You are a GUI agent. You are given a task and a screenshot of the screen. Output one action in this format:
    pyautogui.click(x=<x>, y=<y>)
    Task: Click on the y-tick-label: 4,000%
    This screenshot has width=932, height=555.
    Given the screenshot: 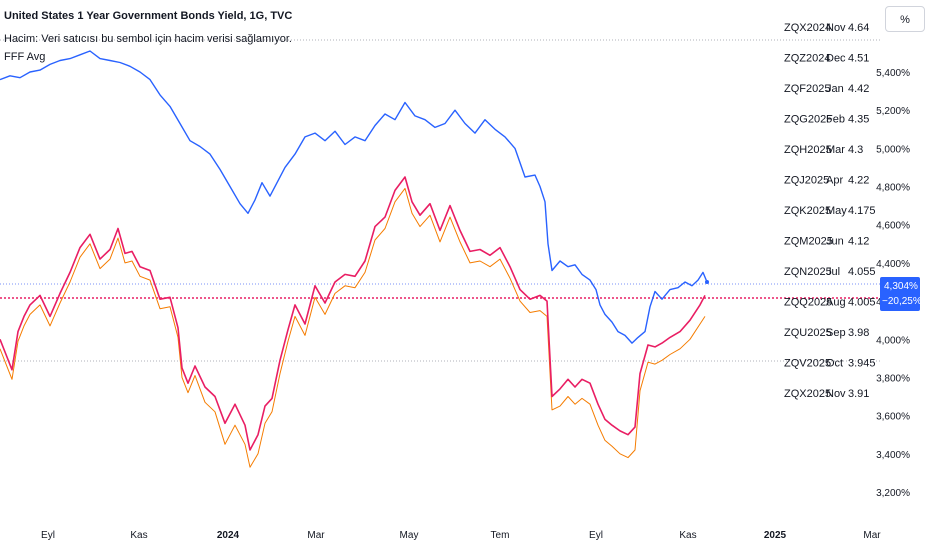 What is the action you would take?
    pyautogui.click(x=893, y=340)
    